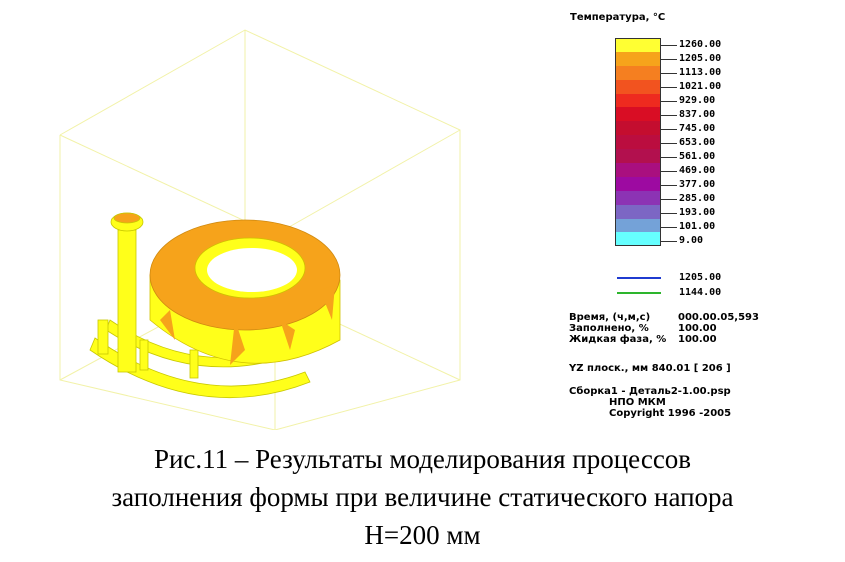 Image resolution: width=845 pixels, height=562 pixels. I want to click on liquid-label: Жидкая фаза, %, so click(618, 339).